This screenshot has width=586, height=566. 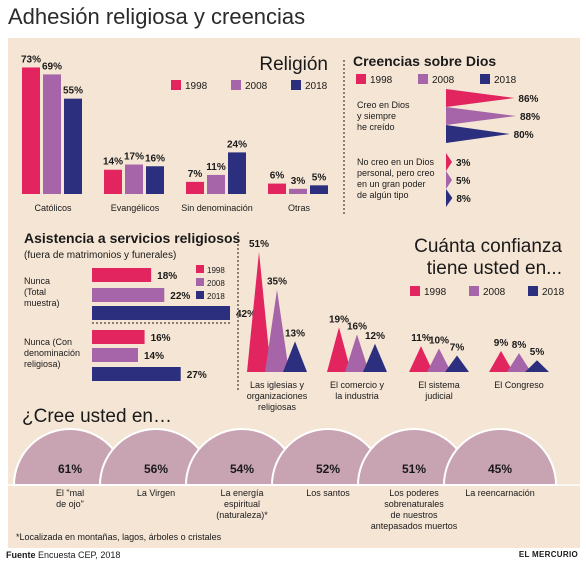 What do you see at coordinates (421, 338) in the screenshot?
I see `confianza-value-label: 11%` at bounding box center [421, 338].